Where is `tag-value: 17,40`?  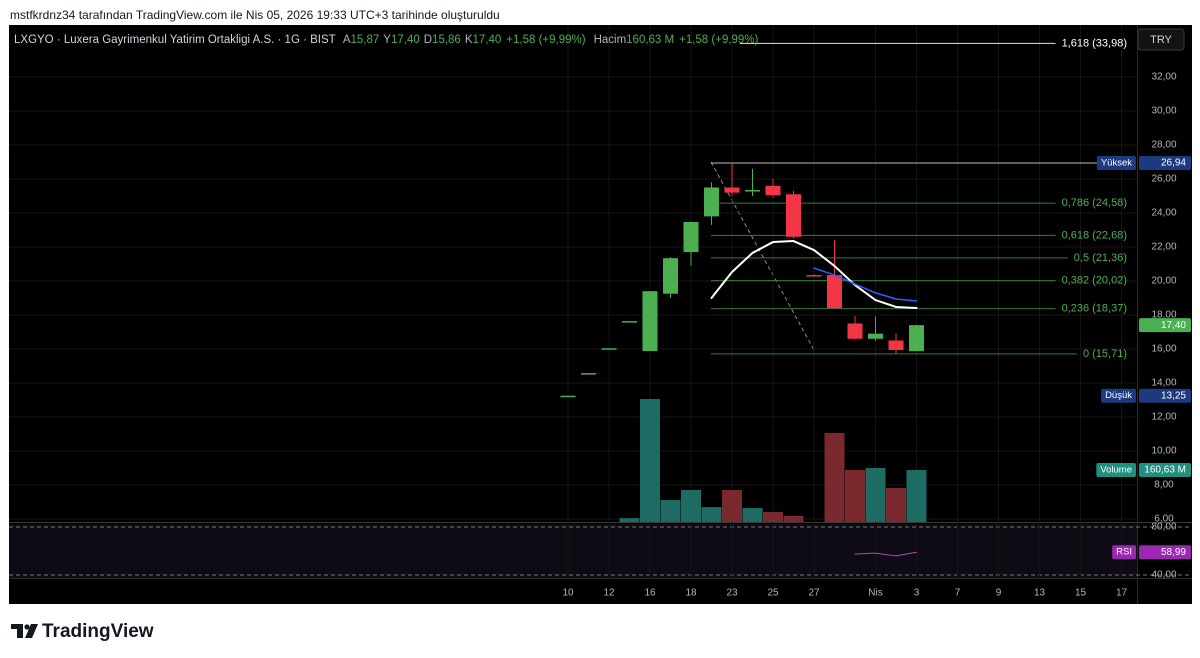
tag-value: 17,40 is located at coordinates (1173, 325).